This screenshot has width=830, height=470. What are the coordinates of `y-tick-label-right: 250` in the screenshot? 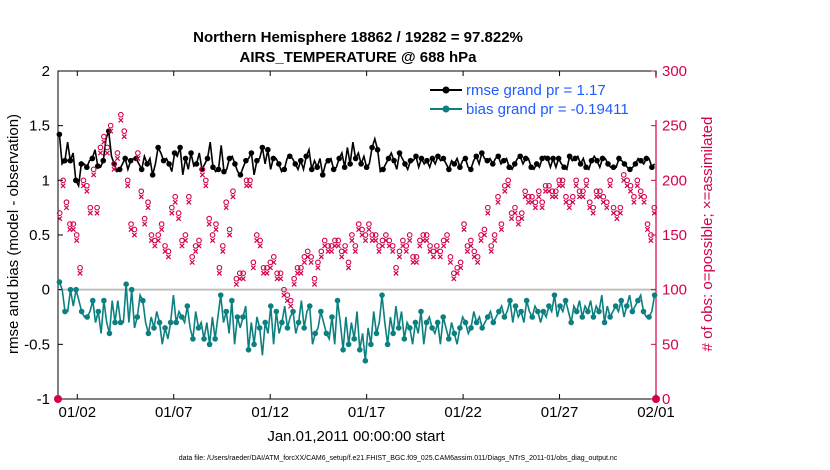 It's located at (674, 126).